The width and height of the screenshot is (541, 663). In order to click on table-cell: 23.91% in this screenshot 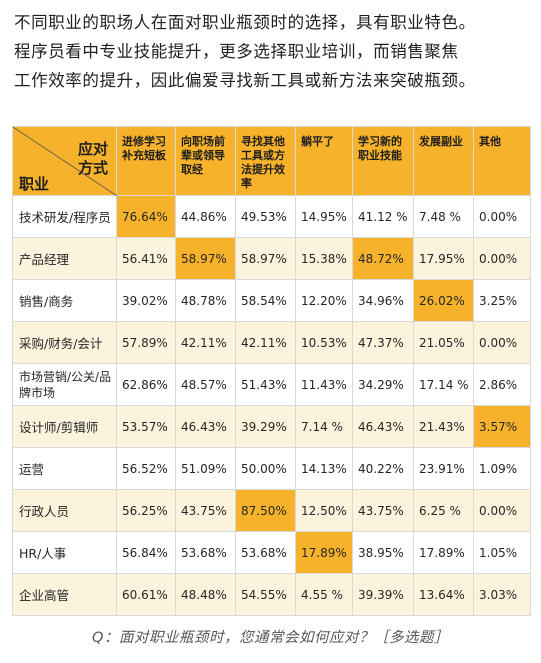, I will do `click(443, 468)`.